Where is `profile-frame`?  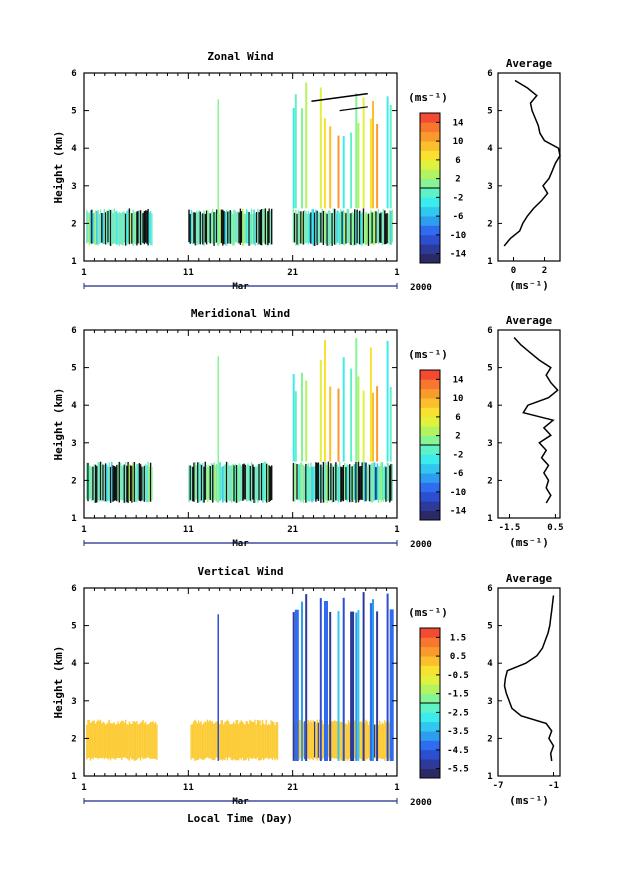 profile-frame is located at coordinates (529, 167).